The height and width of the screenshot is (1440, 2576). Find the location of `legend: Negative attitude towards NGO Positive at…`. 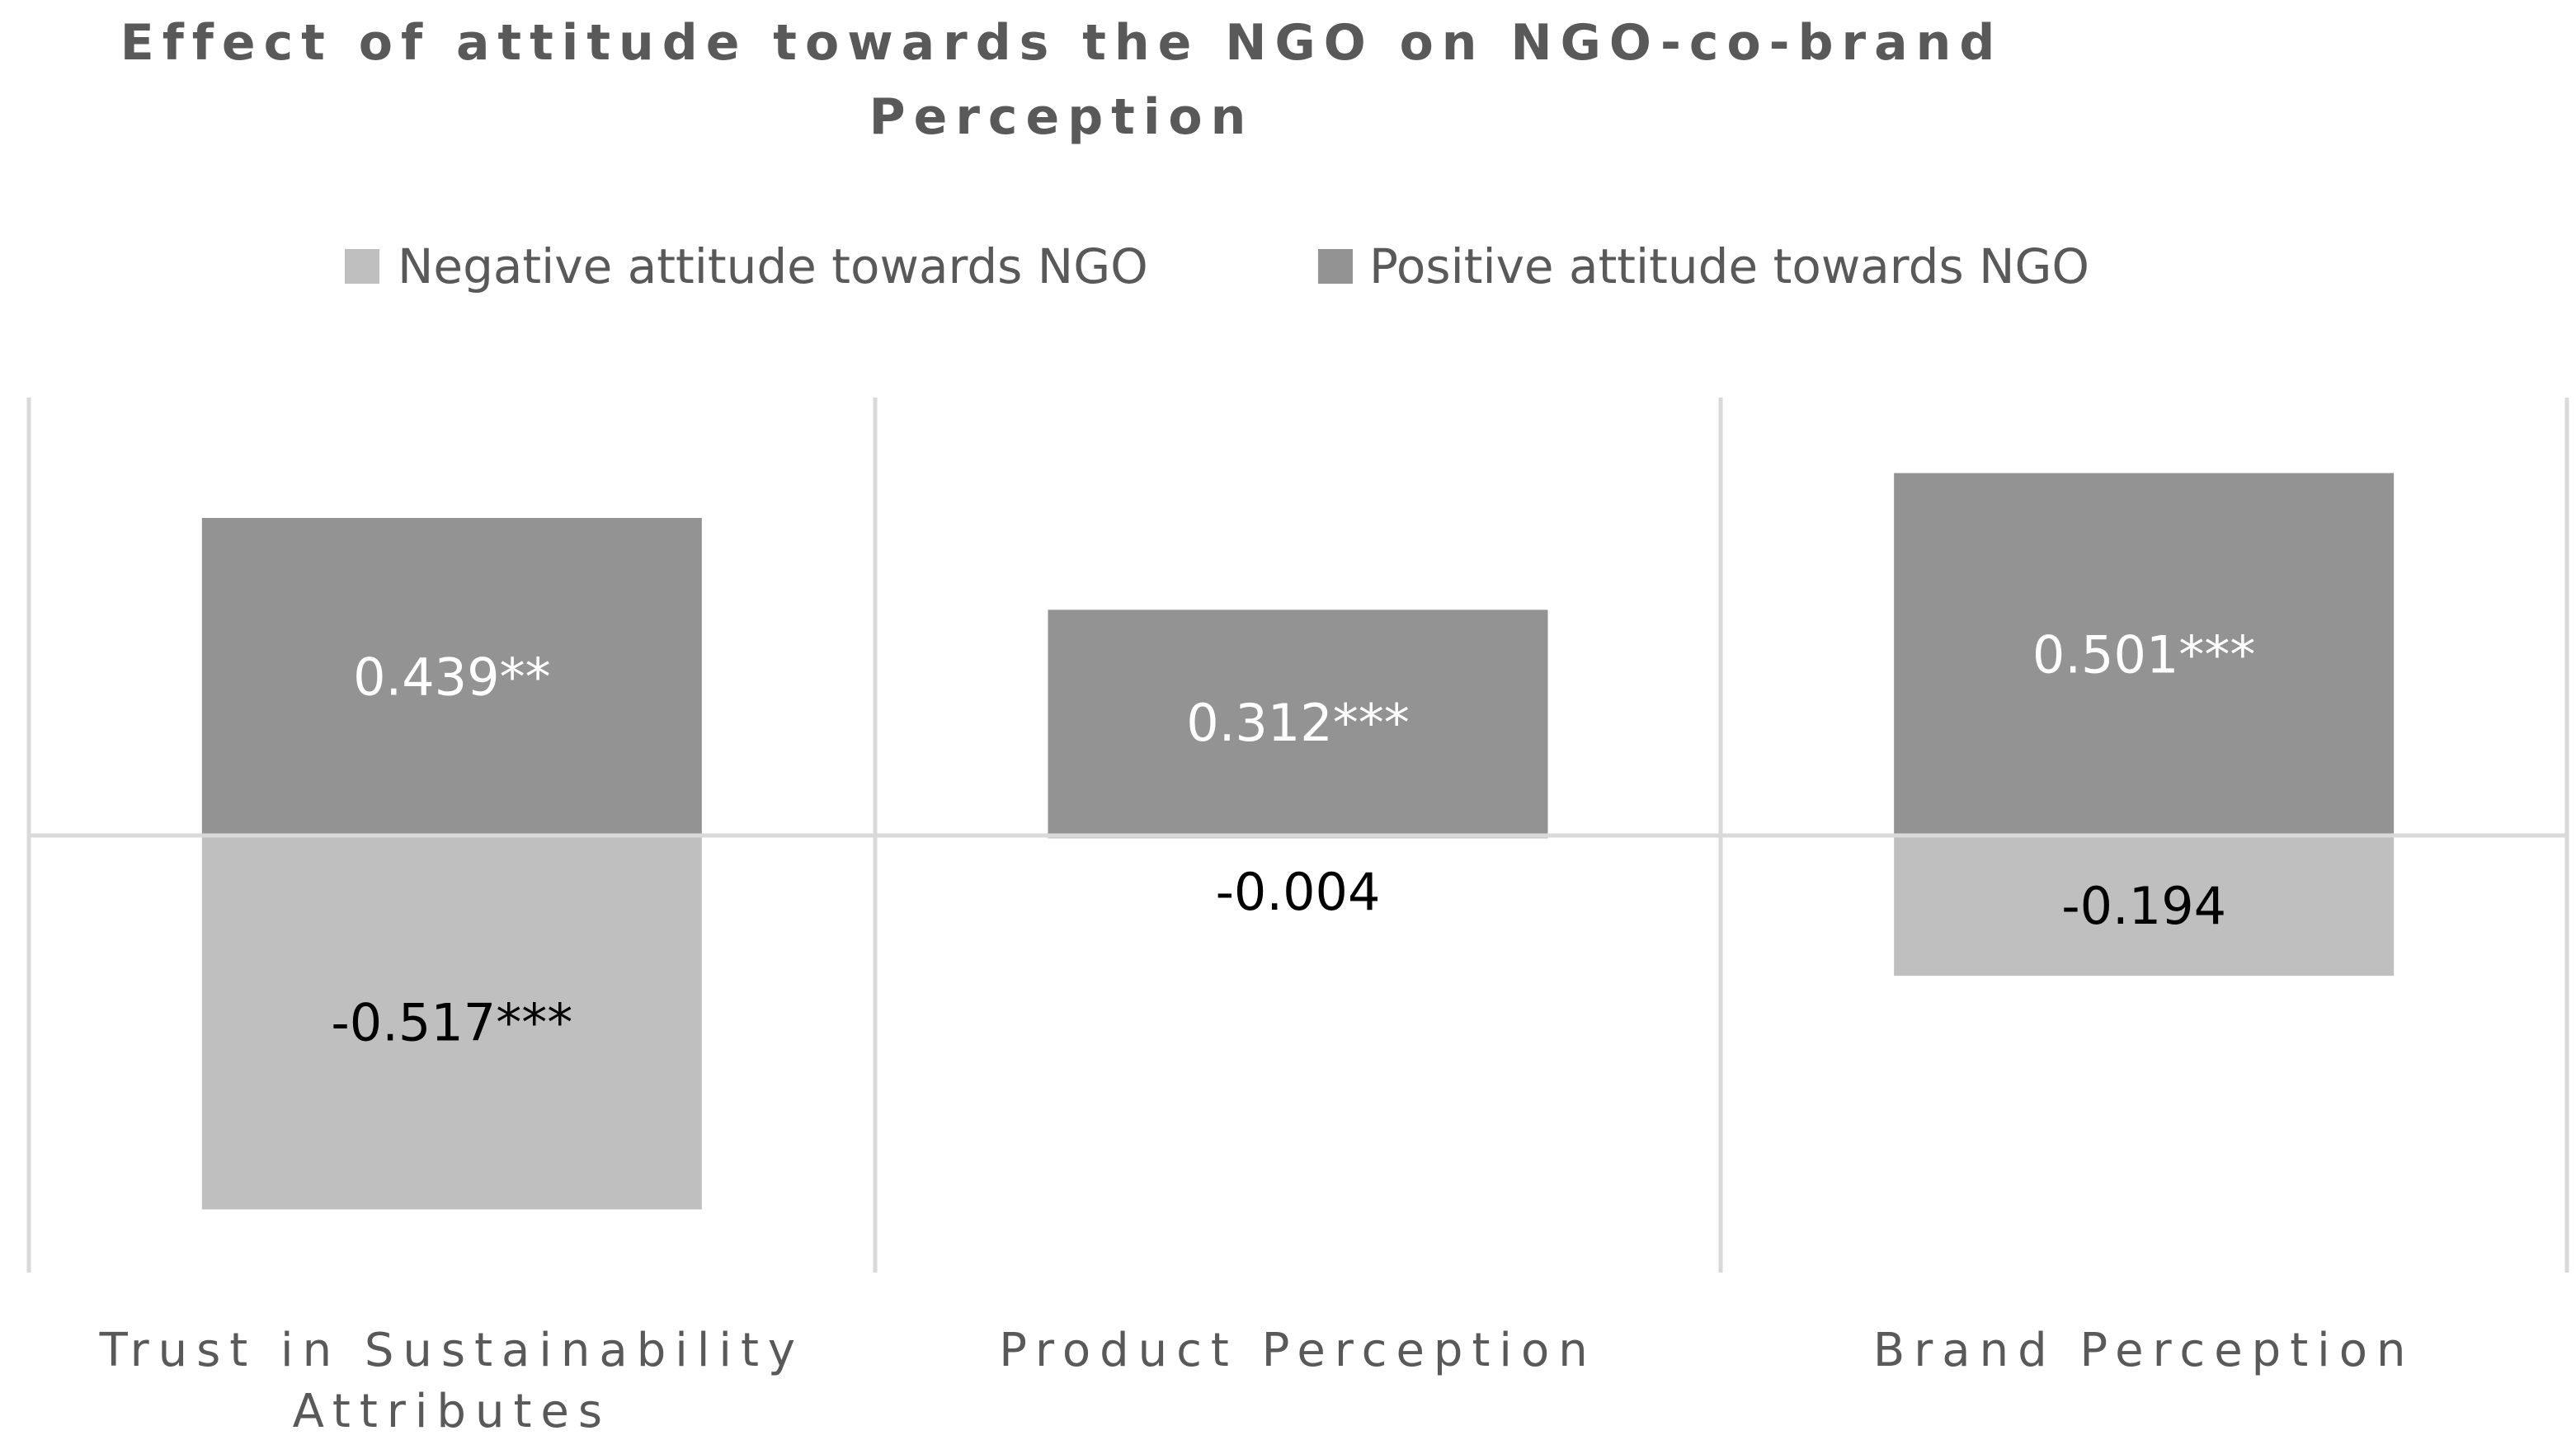

legend: Negative attitude towards NGO Positive at… is located at coordinates (1217, 266).